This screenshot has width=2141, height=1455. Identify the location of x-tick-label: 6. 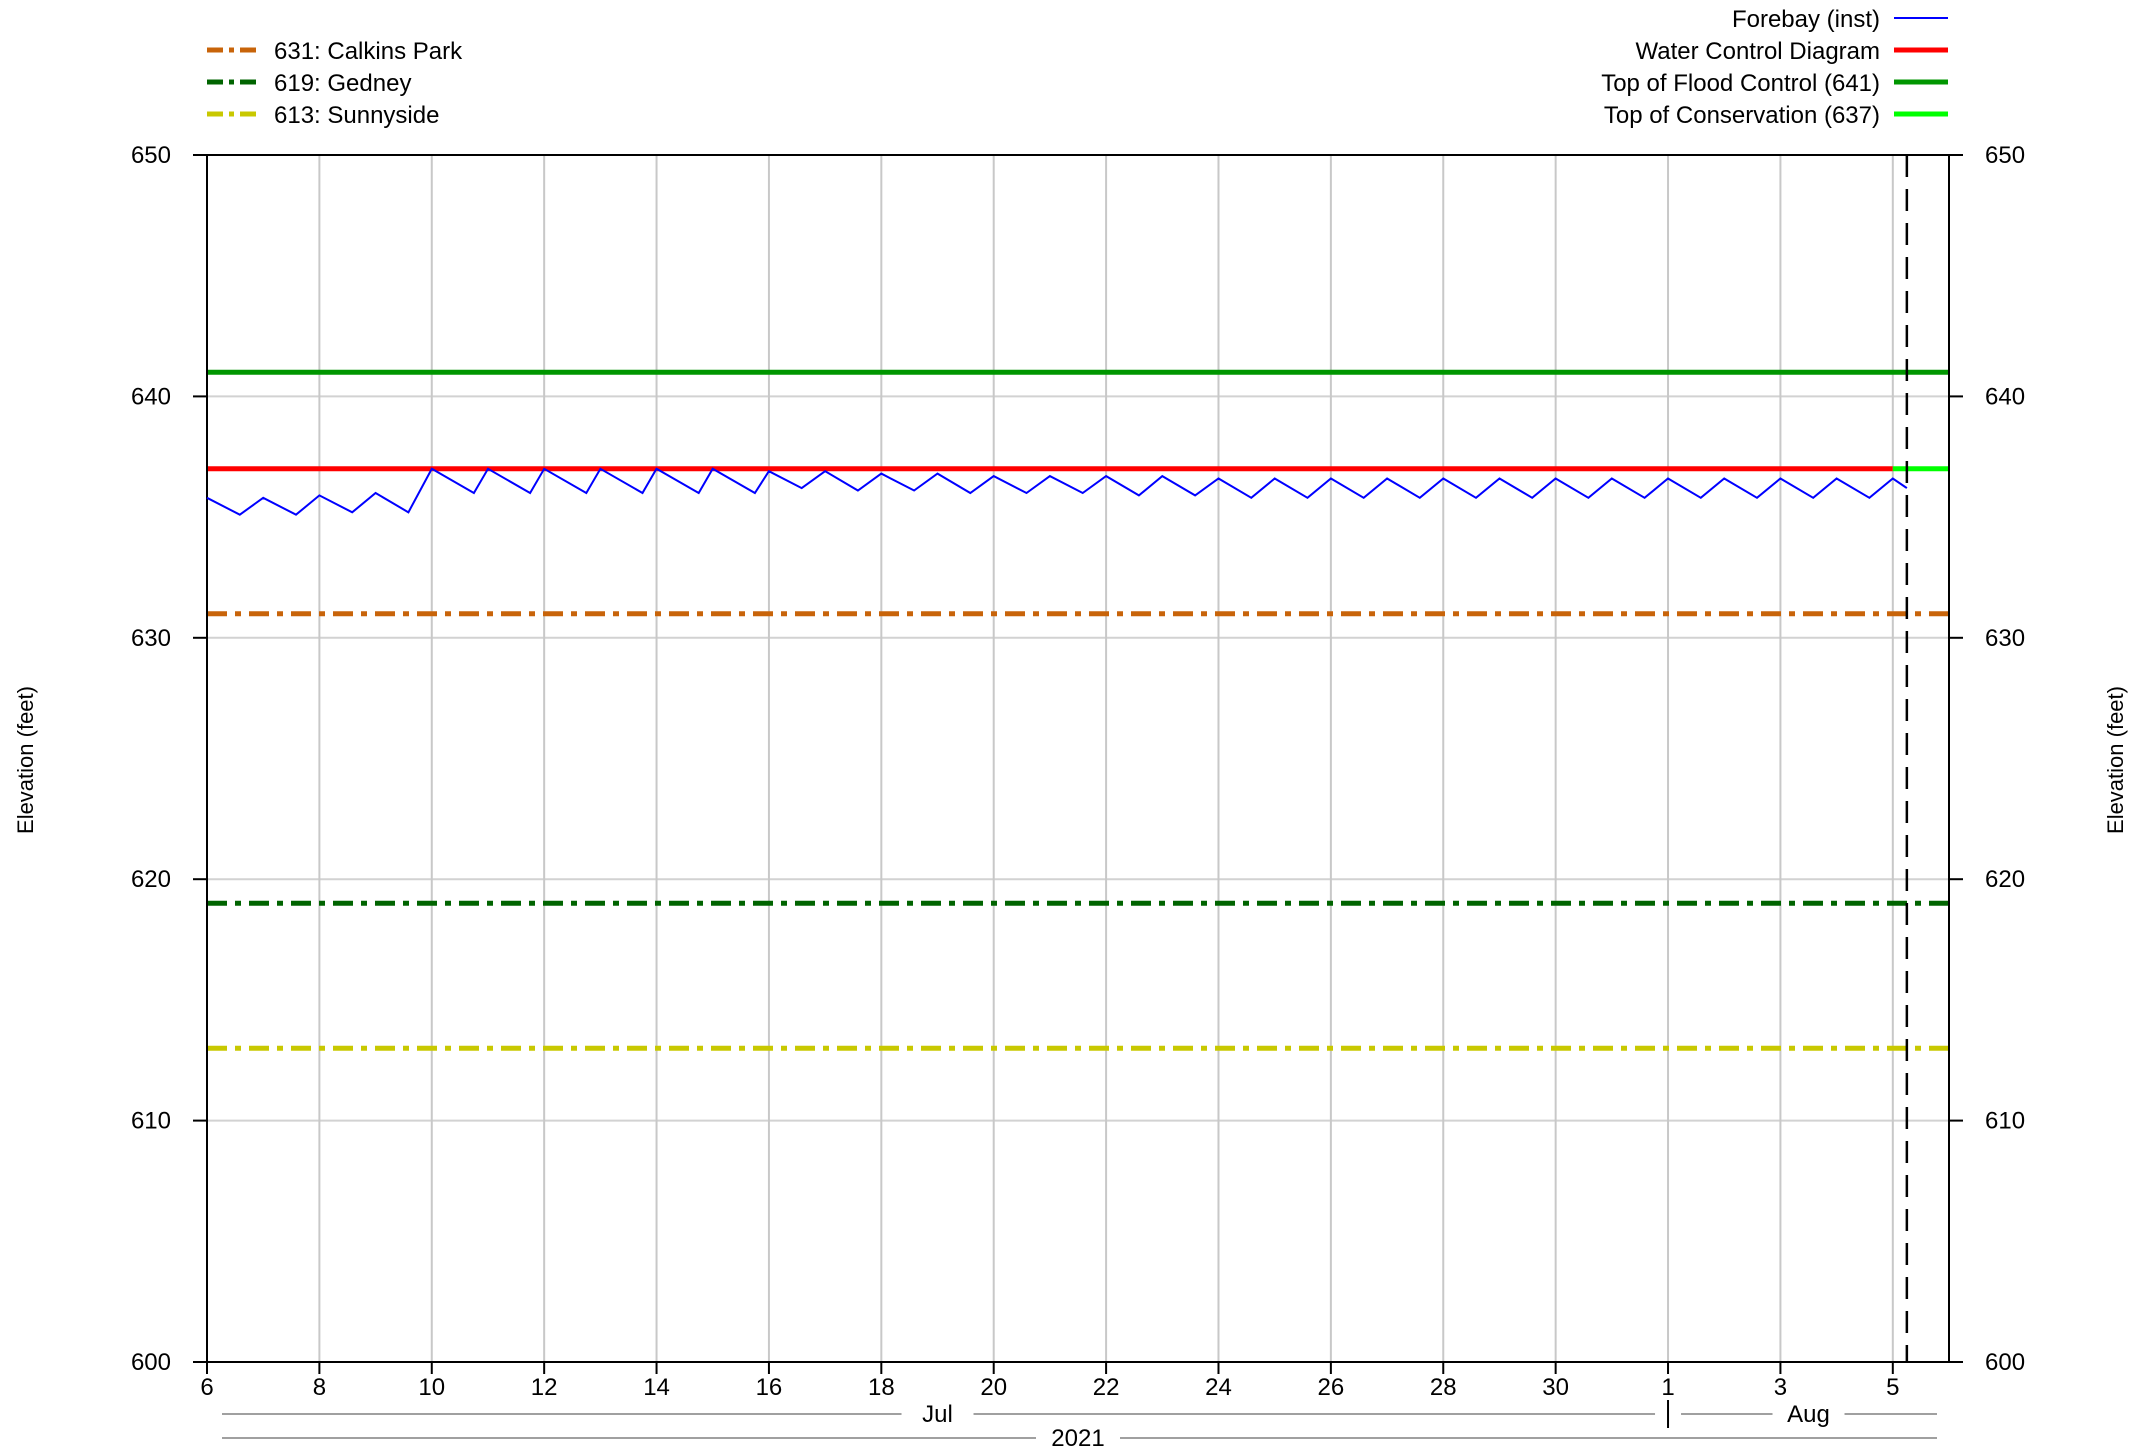
(206, 1387).